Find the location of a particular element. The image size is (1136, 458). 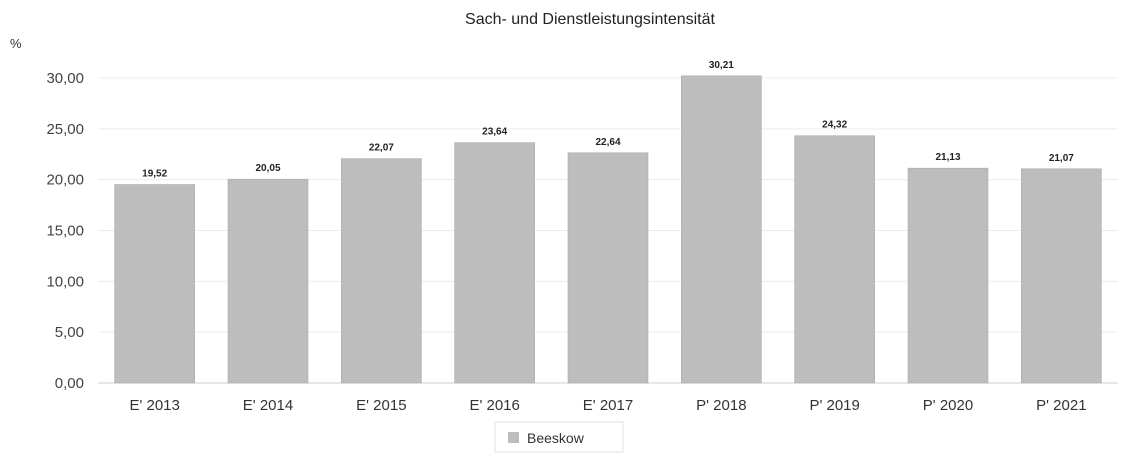

data-label: 21,13 is located at coordinates (947, 157).